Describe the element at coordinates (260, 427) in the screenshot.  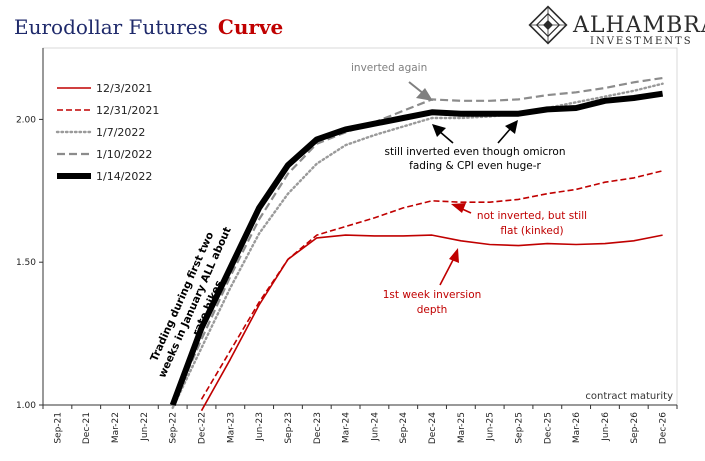
I see `x-tick-label: Jun-23` at that location.